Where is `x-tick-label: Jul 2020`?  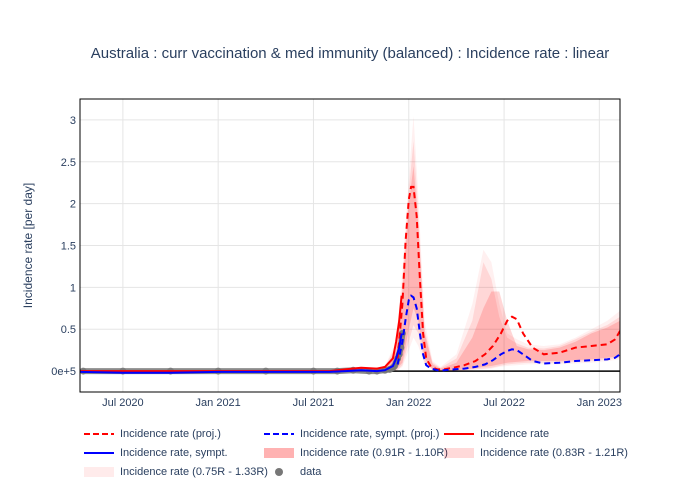
x-tick-label: Jul 2020 is located at coordinates (123, 403).